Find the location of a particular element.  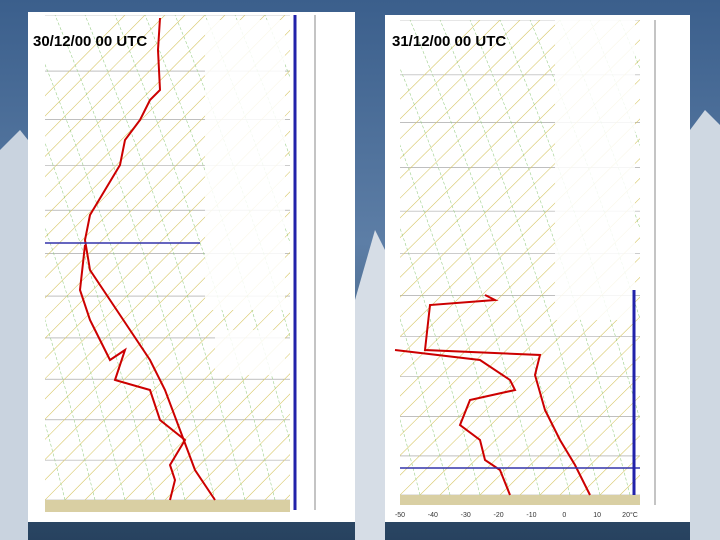

x-tick-label: -10 is located at coordinates (531, 515).